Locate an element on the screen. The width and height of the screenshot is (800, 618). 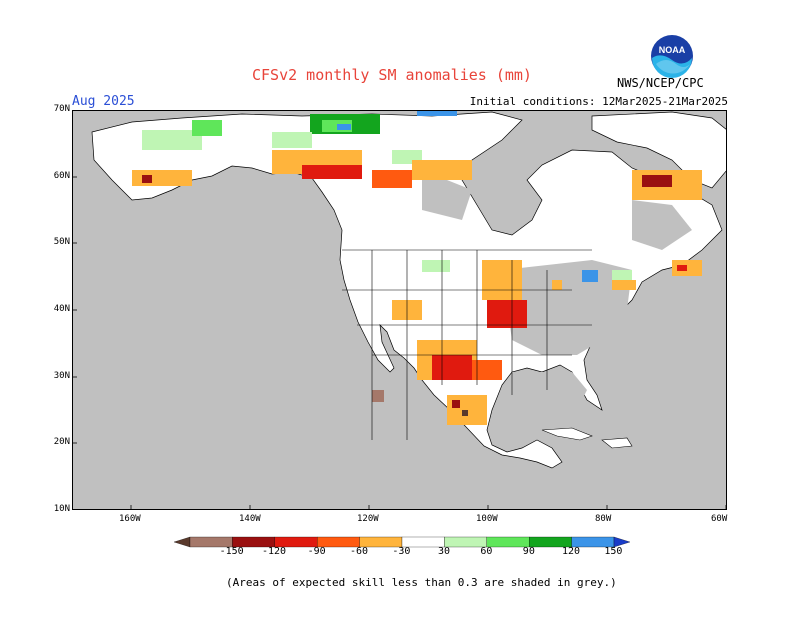
legend-label: -150 is located at coordinates (231, 551).